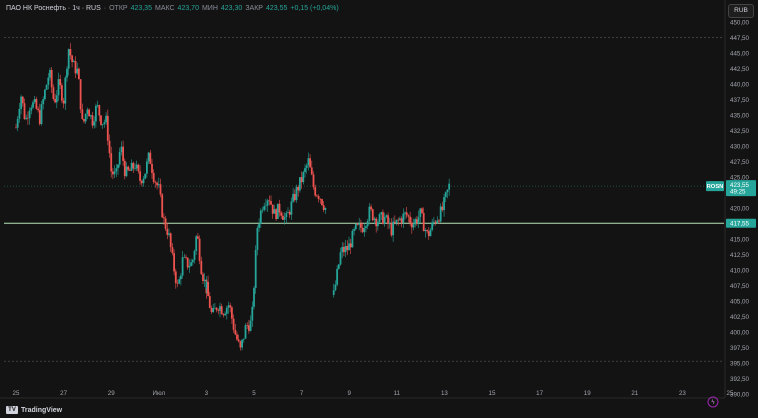 The width and height of the screenshot is (758, 418). I want to click on low-value: 423,30, so click(231, 8).